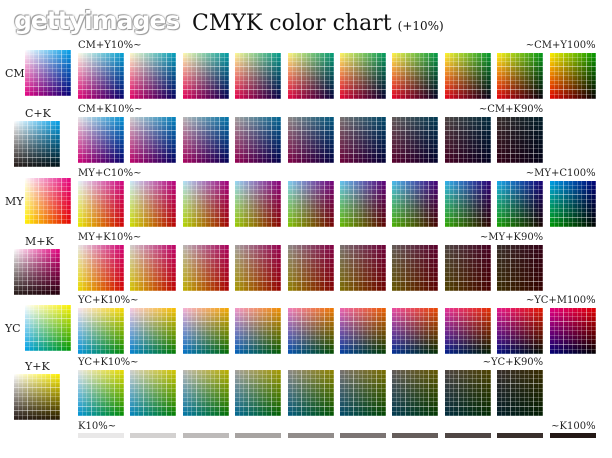 The width and height of the screenshot is (612, 458). Describe the element at coordinates (511, 109) in the screenshot. I see `row-end-label: ~CM+K90%` at that location.